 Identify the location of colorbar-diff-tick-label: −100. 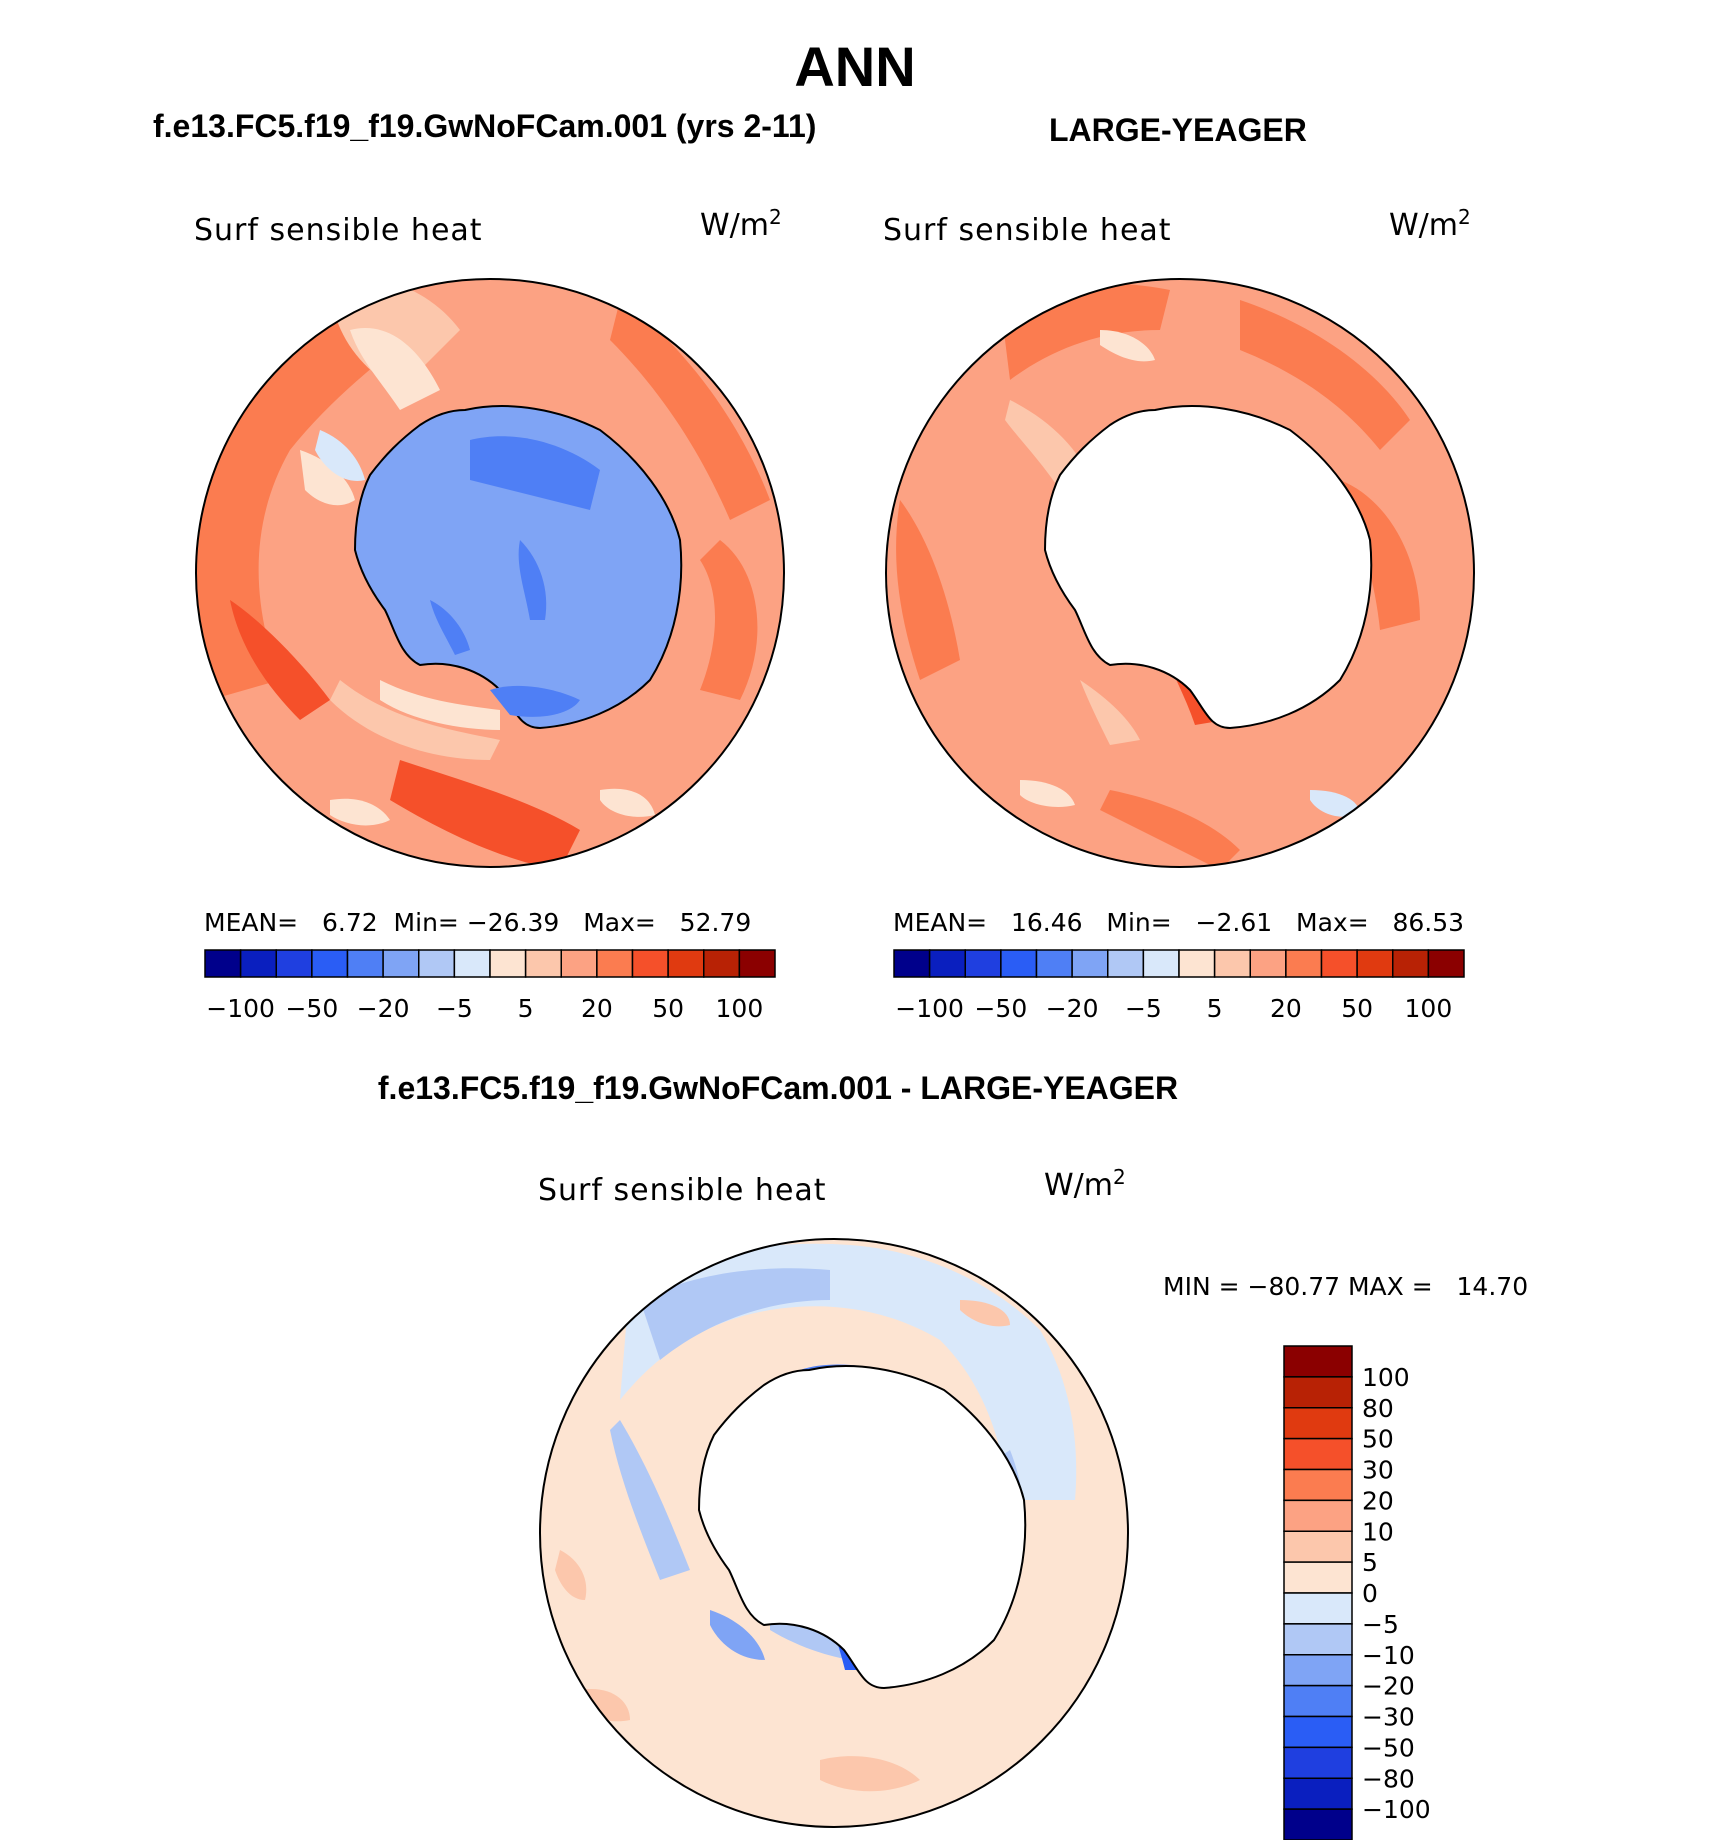
(1396, 1809).